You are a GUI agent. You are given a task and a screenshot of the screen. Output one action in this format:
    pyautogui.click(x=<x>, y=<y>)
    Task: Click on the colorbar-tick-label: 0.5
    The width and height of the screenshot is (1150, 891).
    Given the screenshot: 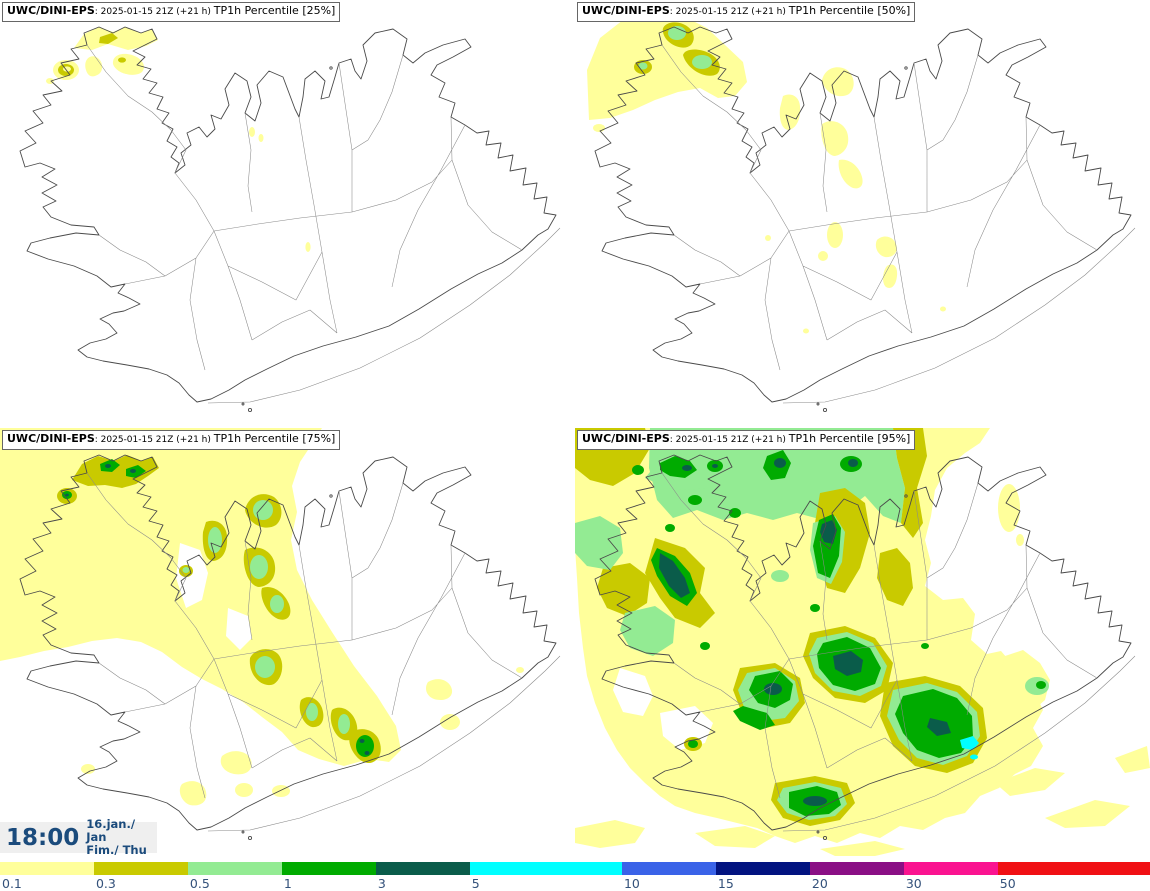 What is the action you would take?
    pyautogui.click(x=199, y=883)
    